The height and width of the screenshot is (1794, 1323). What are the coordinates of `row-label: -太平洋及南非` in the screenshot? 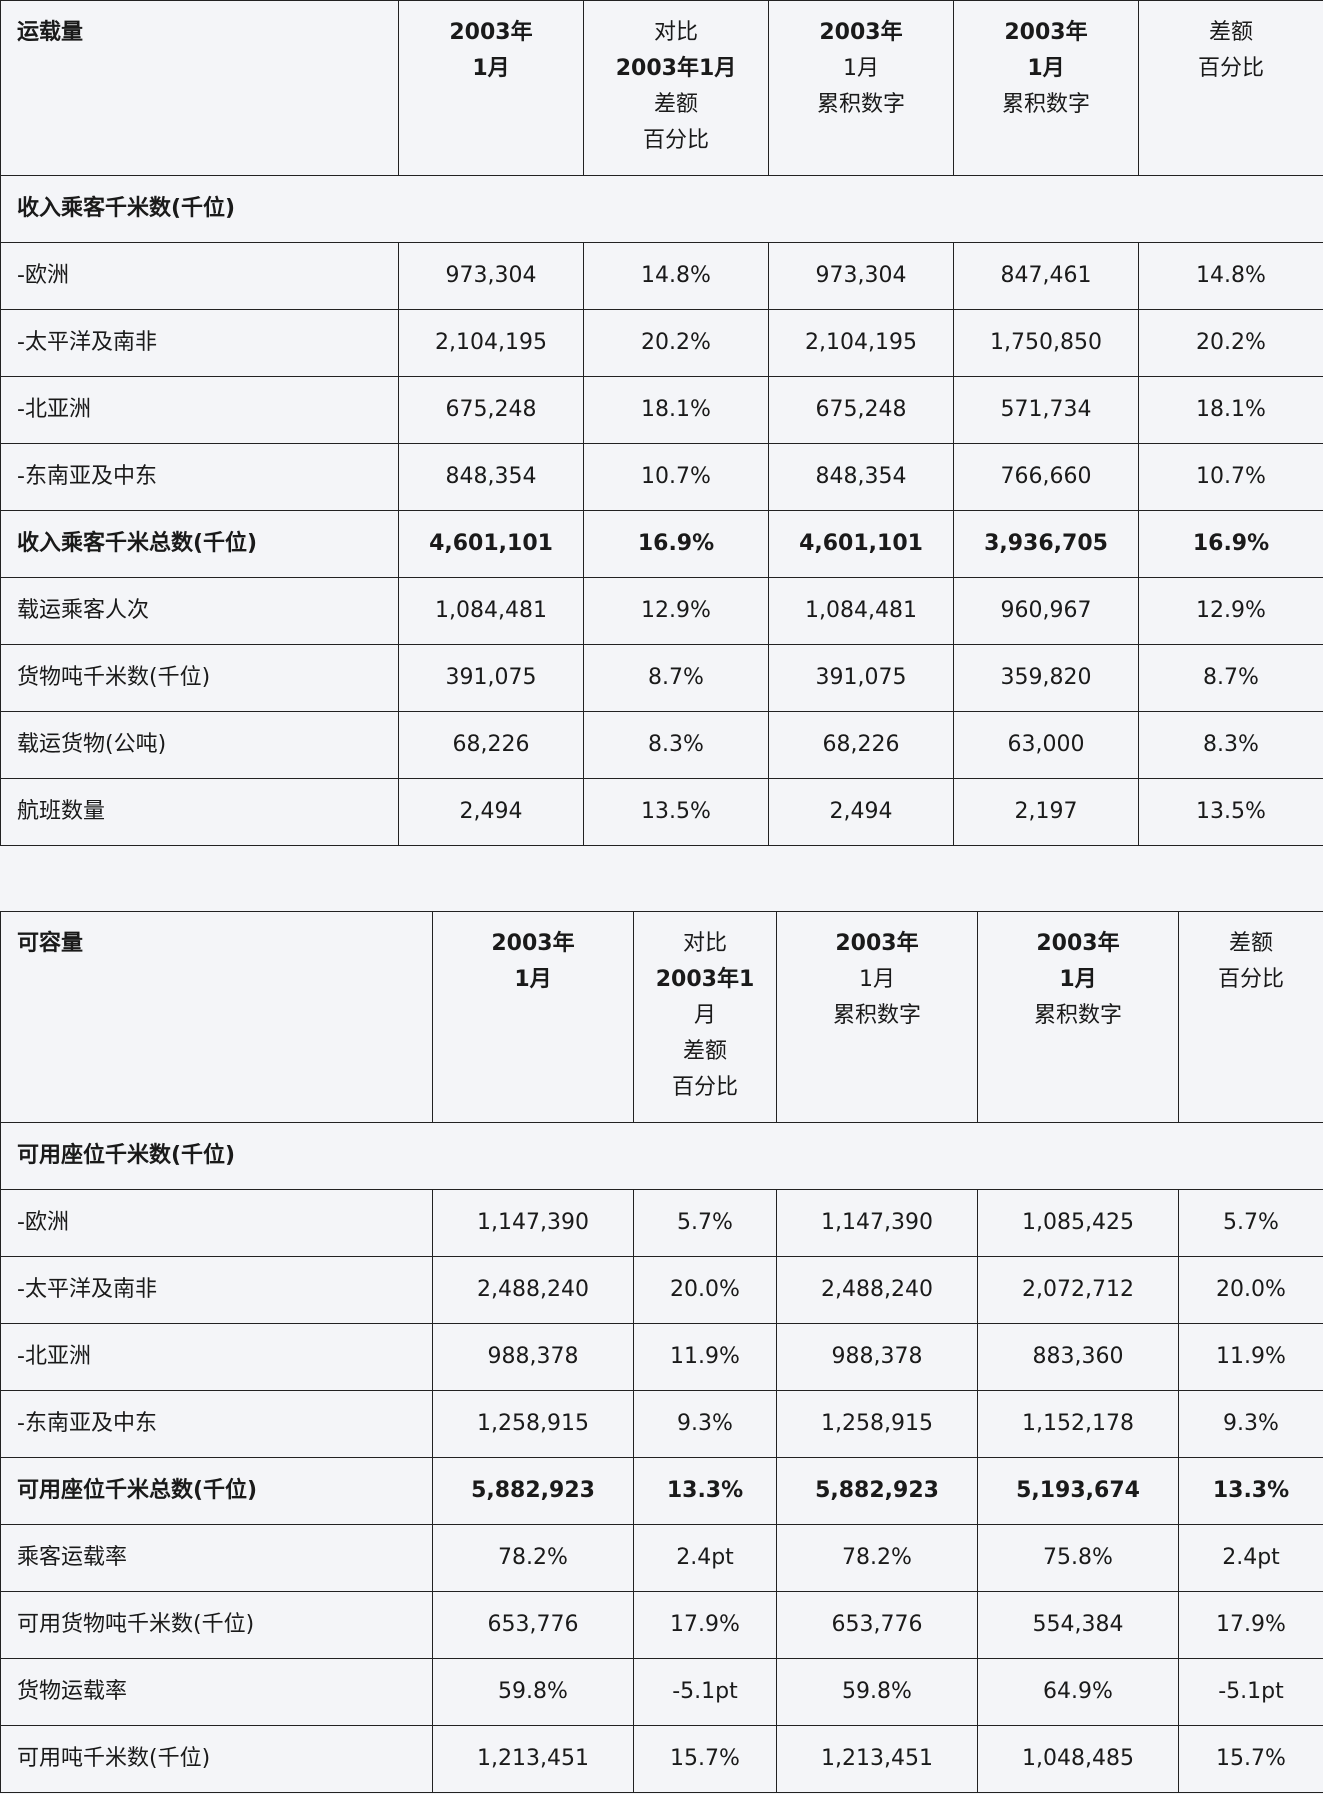 It's located at (216, 1290).